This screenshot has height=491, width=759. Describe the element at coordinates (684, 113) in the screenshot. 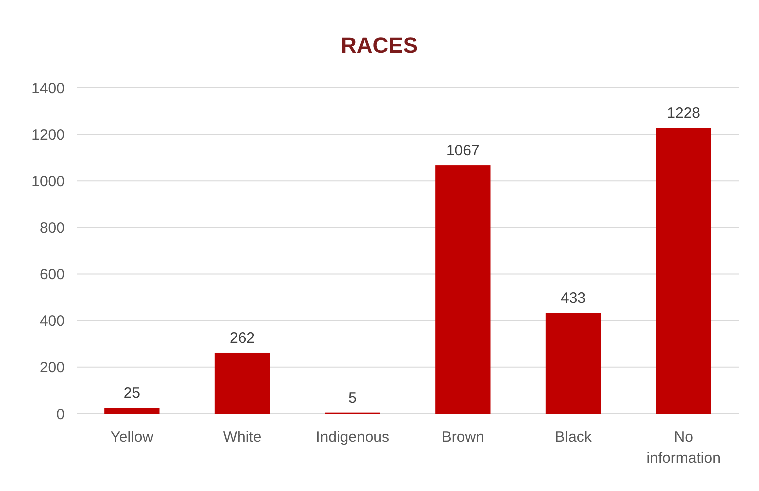

I see `data-label: 1228` at that location.